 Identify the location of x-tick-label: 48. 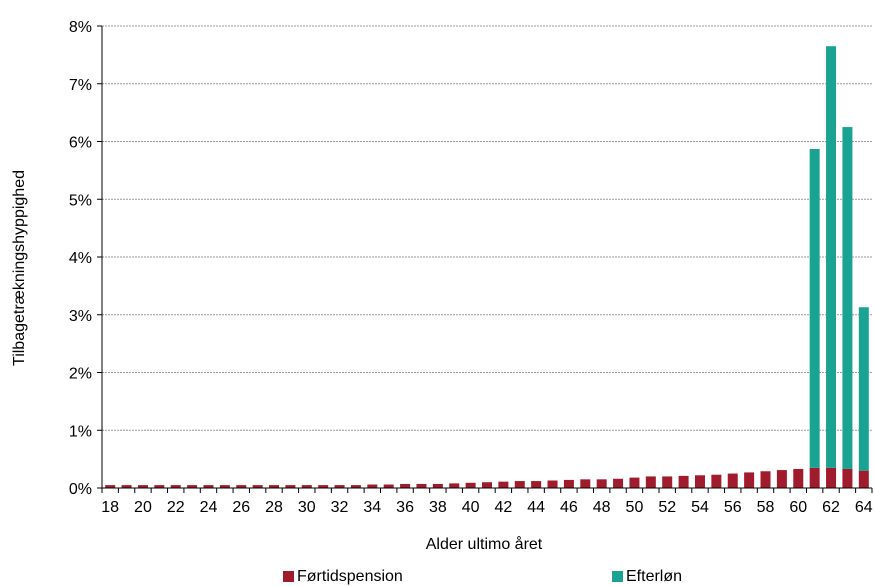
(602, 507).